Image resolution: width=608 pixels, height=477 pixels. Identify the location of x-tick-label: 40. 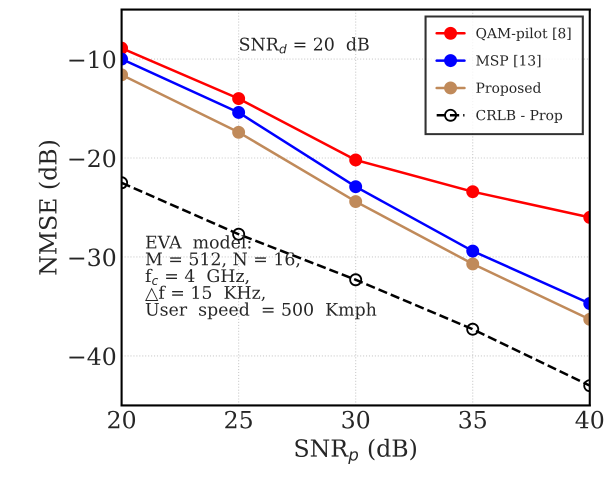
(589, 419).